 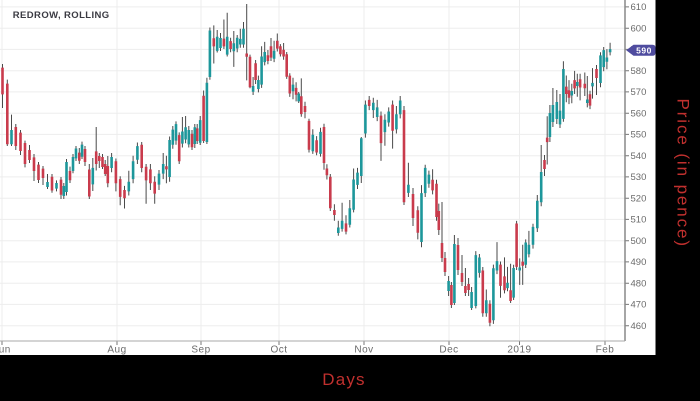 What do you see at coordinates (639, 113) in the screenshot?
I see `svg-text: 560` at bounding box center [639, 113].